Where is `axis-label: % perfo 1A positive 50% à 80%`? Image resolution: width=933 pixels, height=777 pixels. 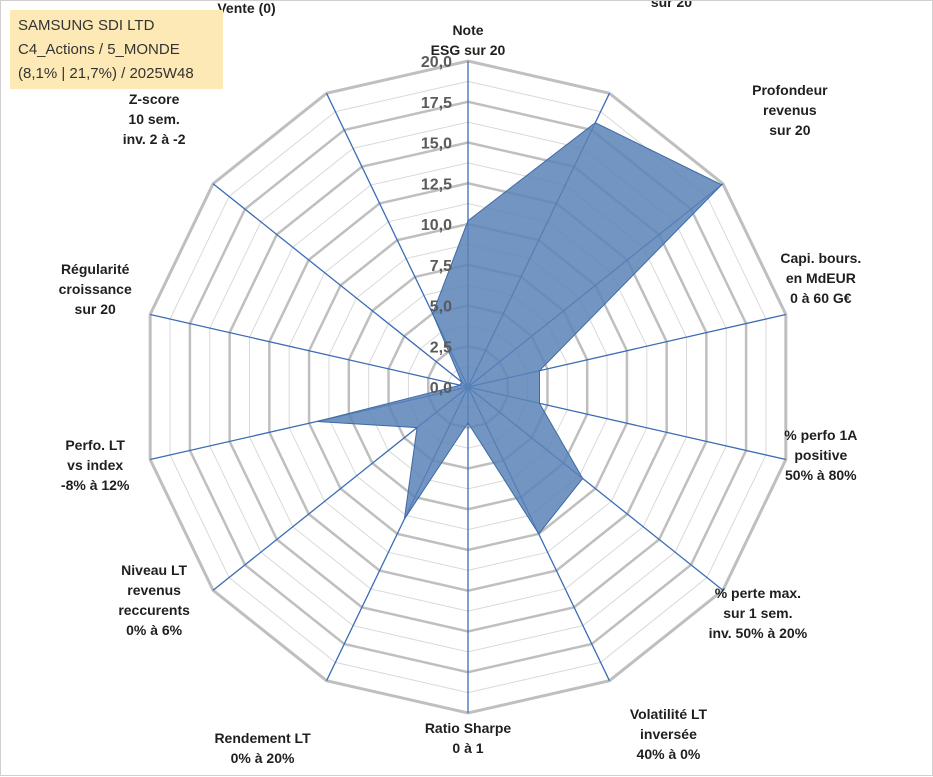 axis-label: % perfo 1A positive 50% à 80% is located at coordinates (820, 455).